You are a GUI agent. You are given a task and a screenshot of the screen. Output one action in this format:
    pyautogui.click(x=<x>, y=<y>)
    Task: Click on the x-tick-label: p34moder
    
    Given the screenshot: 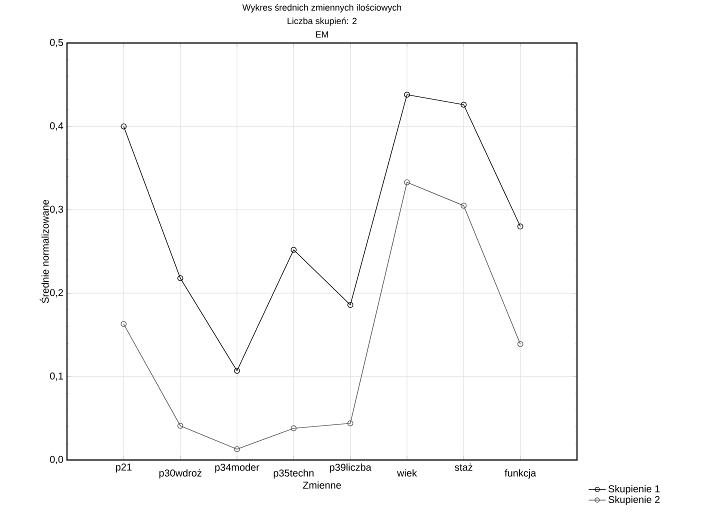 What is the action you would take?
    pyautogui.click(x=237, y=468)
    